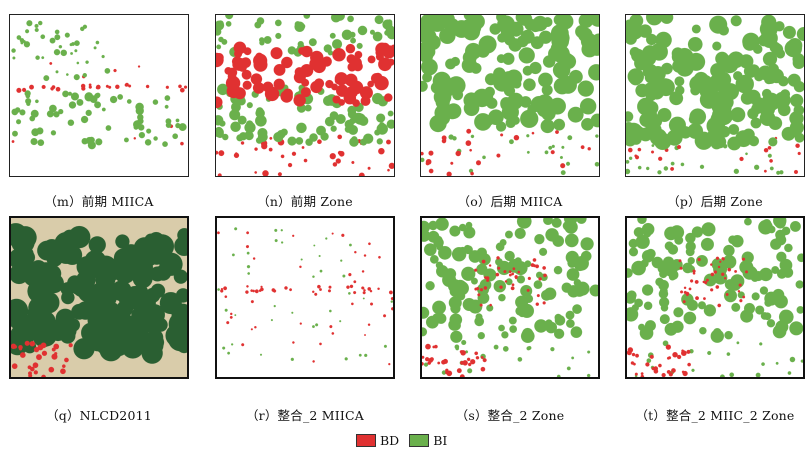 This screenshot has height=454, width=809. I want to click on caption-n: （n）前期 Zone, so click(305, 201).